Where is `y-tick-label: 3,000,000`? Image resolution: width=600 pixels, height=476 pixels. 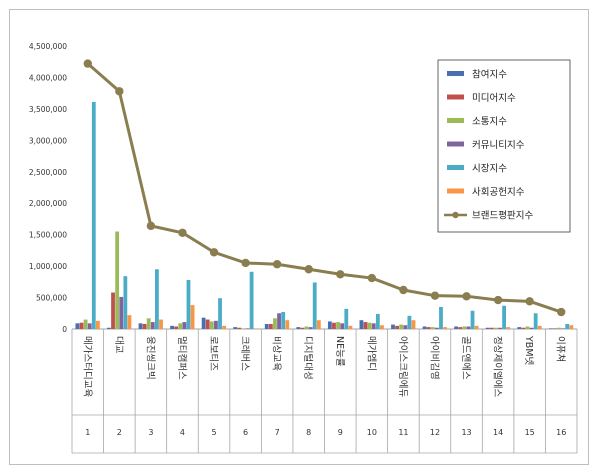 y-tick-label: 3,000,000 is located at coordinates (48, 140).